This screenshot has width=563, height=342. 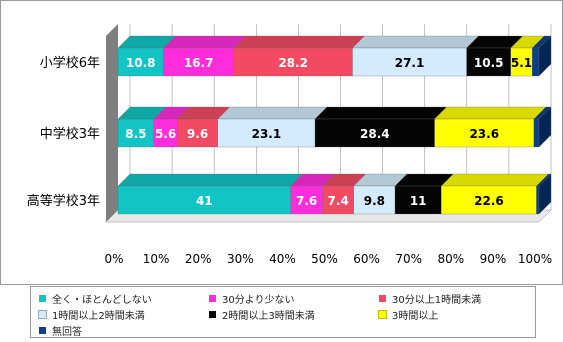 I want to click on legend-item-1to2h: 1時間以上2時間未満, so click(x=91, y=314).